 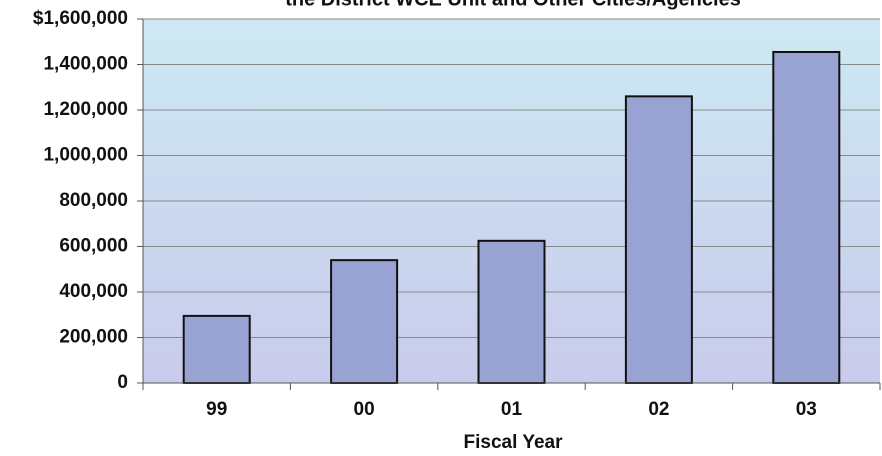 What do you see at coordinates (93, 246) in the screenshot?
I see `y-tick-label: 600,000` at bounding box center [93, 246].